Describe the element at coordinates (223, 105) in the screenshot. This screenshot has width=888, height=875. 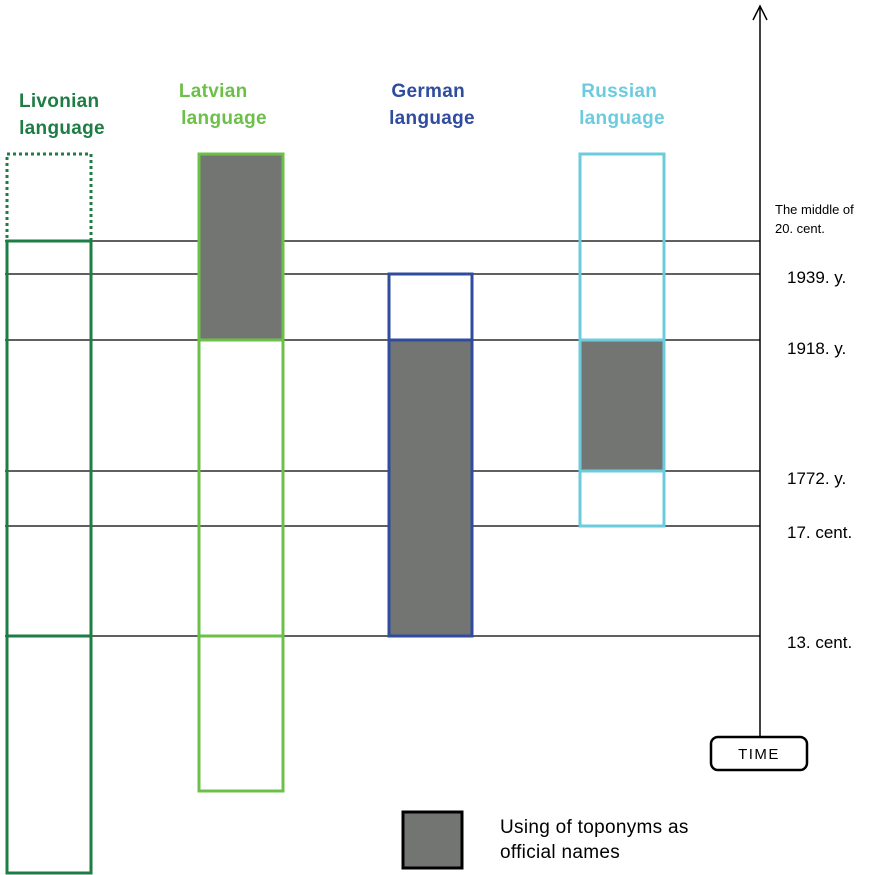
I see `latvian-title: Latvian language` at that location.